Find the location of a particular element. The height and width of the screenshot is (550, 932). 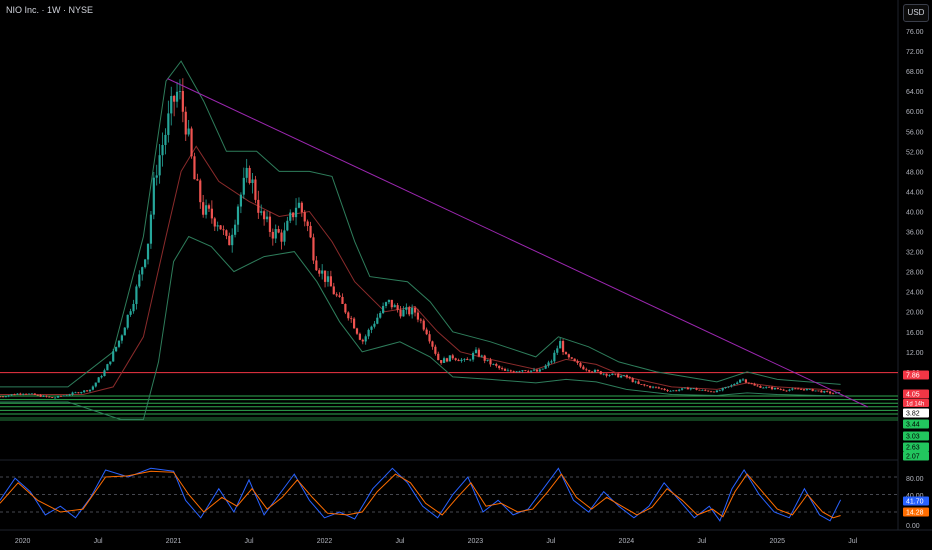

oscillator-value-label: 14.28 is located at coordinates (915, 513).